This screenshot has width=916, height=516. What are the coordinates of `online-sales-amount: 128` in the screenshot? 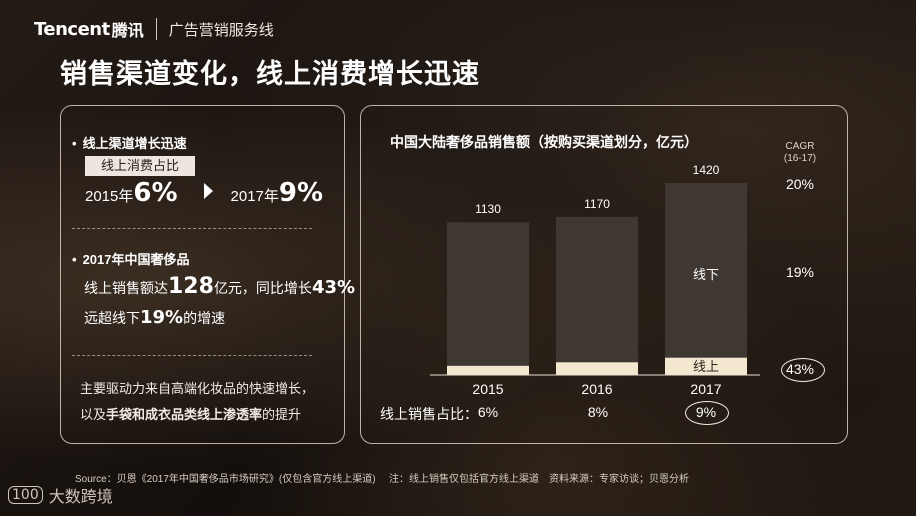 It's located at (191, 286).